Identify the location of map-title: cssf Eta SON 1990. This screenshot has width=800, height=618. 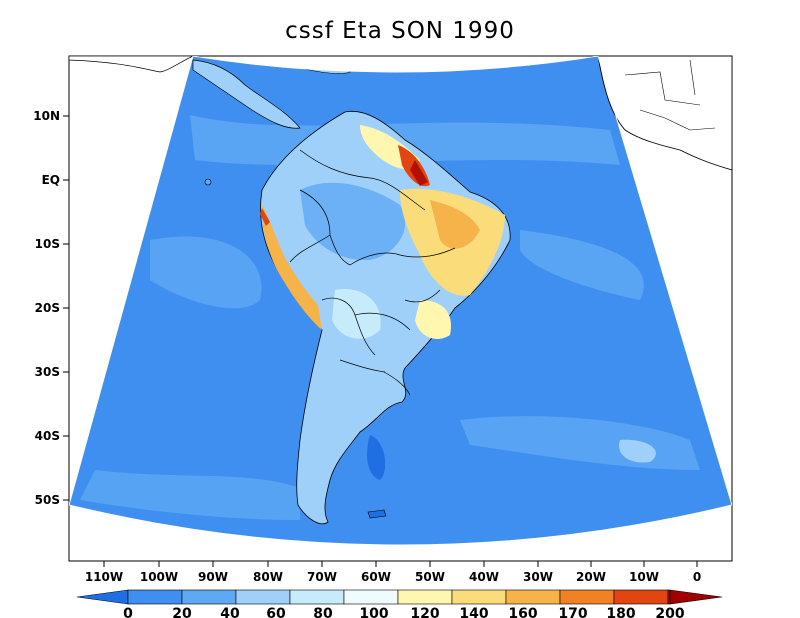
(400, 31).